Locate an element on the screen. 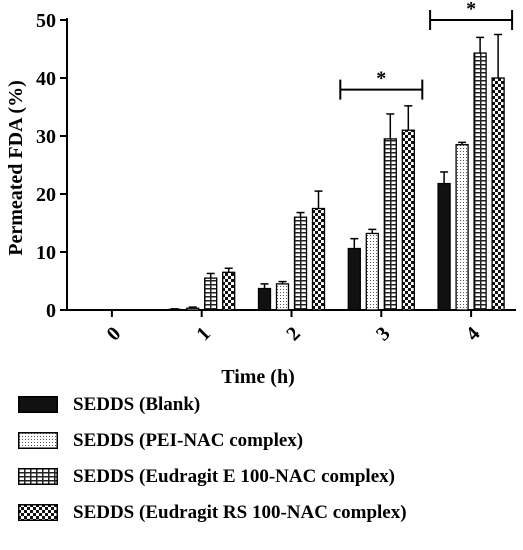 The image size is (523, 550). y-axis-label: Permeated FDA (%) is located at coordinates (16, 168).